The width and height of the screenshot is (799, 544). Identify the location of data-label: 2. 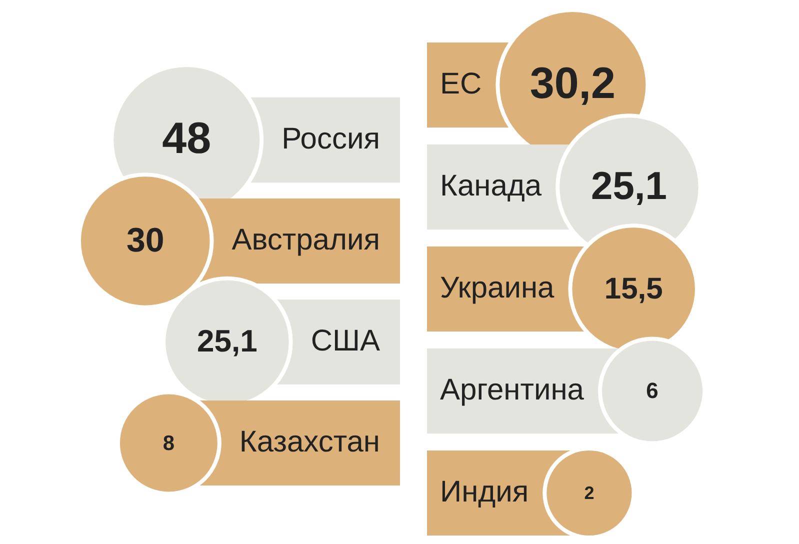
(589, 492).